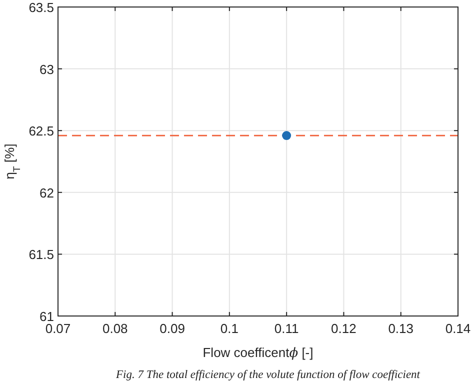 This screenshot has width=474, height=387. What do you see at coordinates (343, 328) in the screenshot?
I see `x-tick-label: 0.12` at bounding box center [343, 328].